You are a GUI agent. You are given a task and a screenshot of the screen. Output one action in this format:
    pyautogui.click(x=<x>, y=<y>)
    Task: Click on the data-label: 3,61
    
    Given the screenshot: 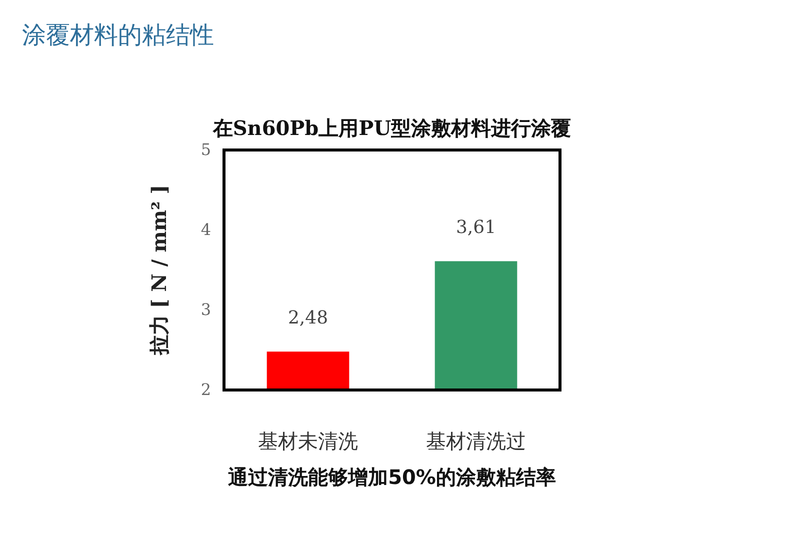 What is the action you would take?
    pyautogui.click(x=476, y=227)
    